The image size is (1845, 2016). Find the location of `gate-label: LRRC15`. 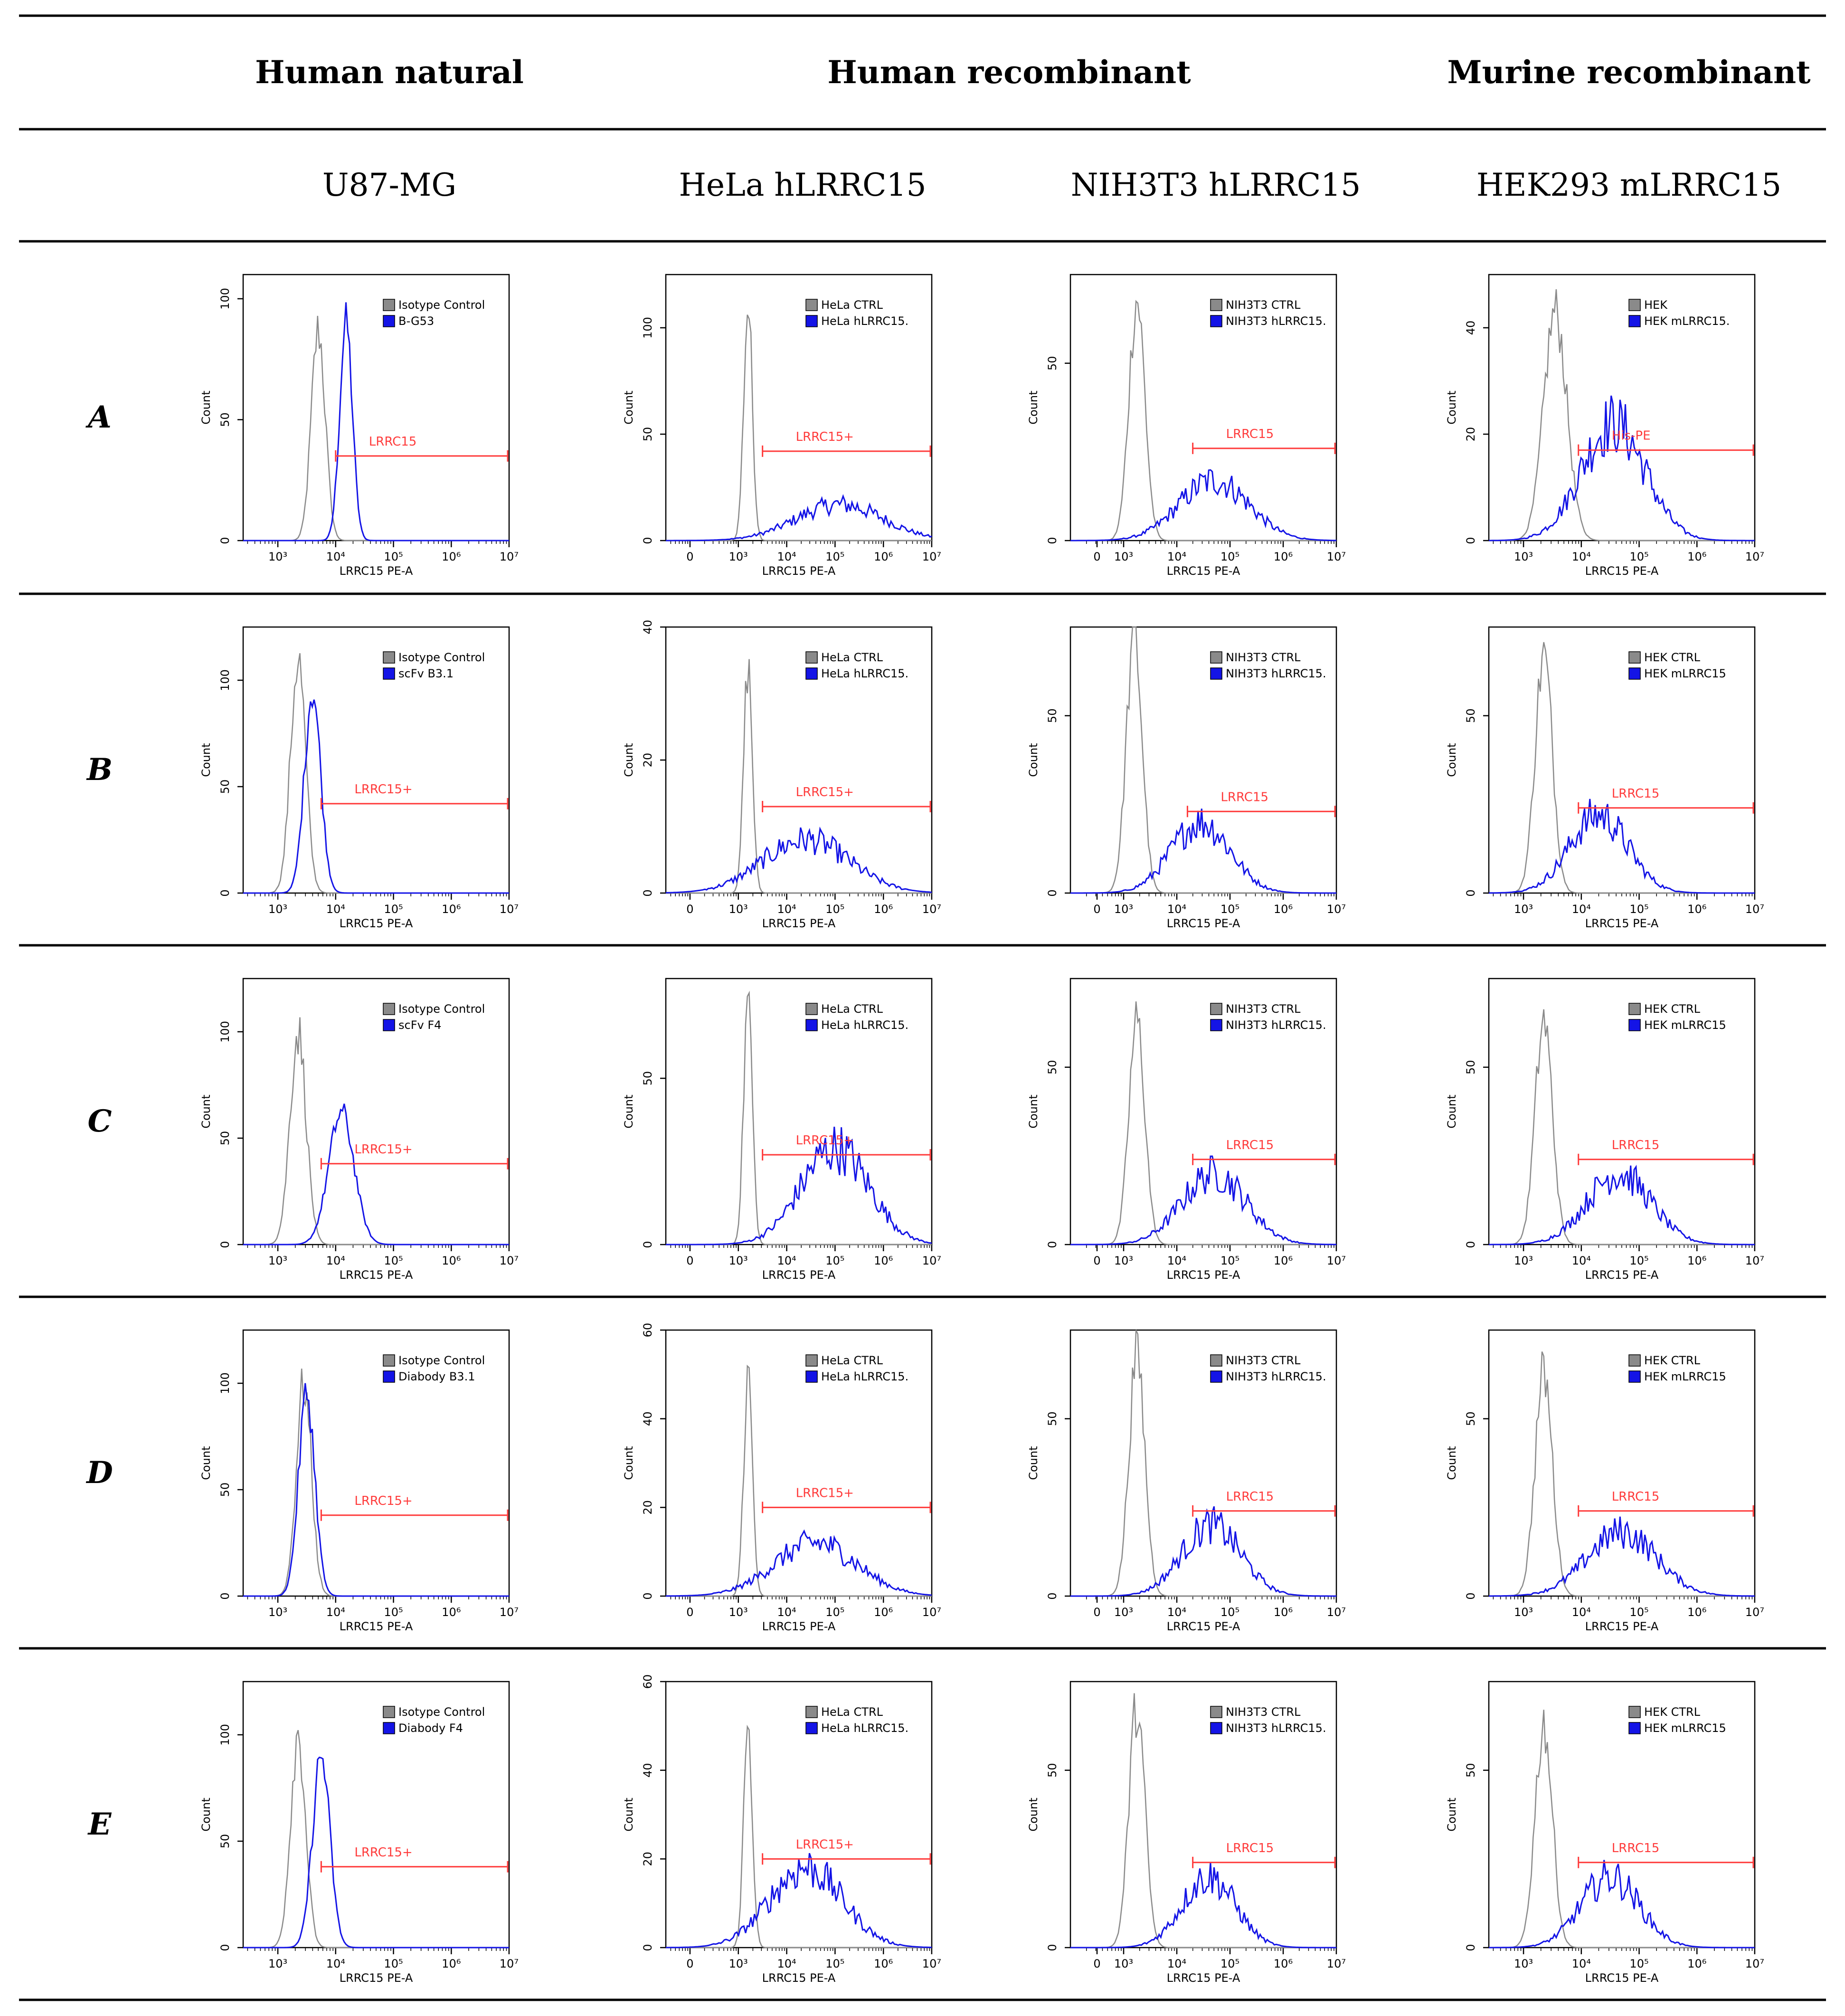

gate-label: LRRC15 is located at coordinates (1244, 797).